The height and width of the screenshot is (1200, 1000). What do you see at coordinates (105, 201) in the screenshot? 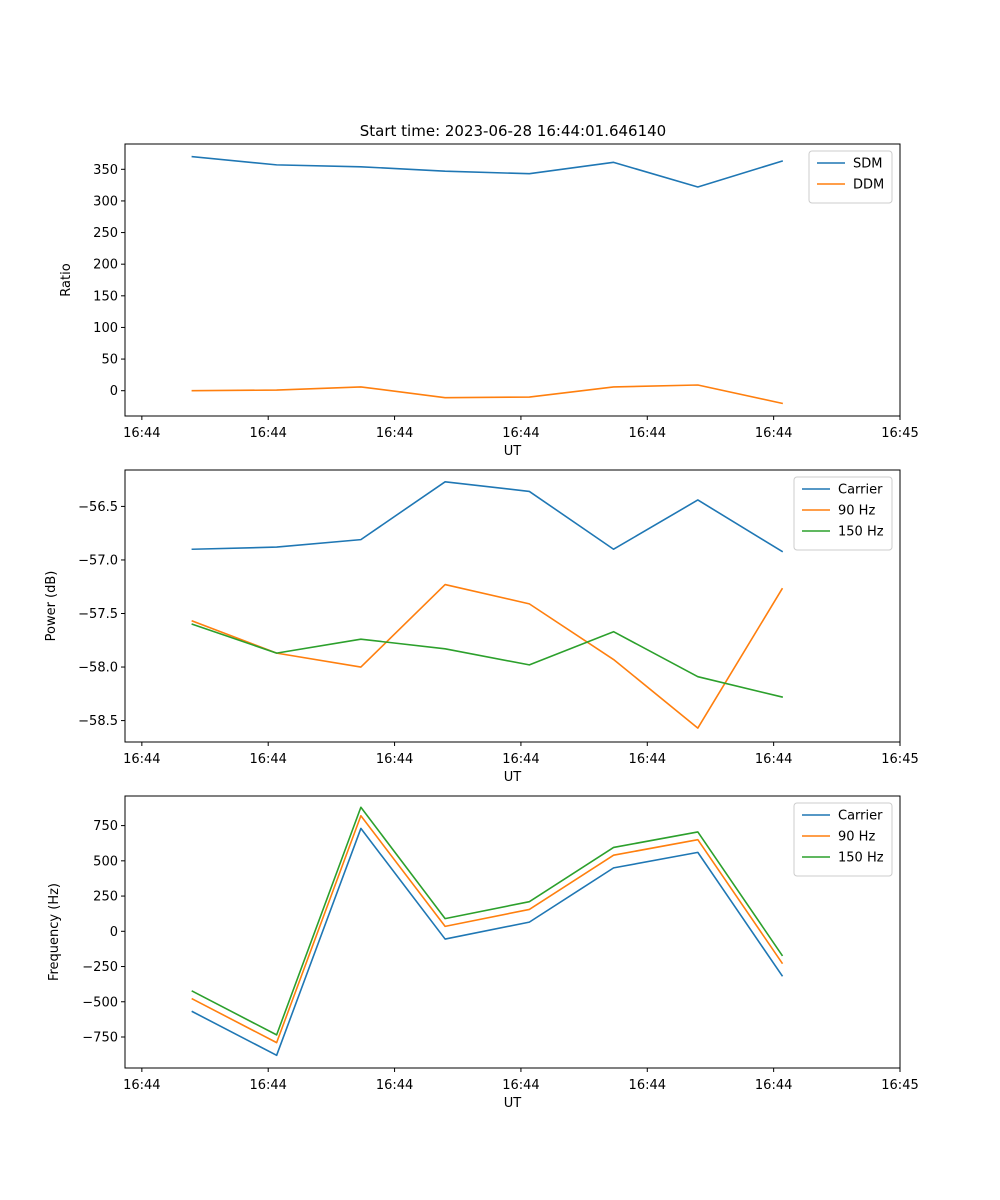
I see `y-tick-label: 300` at bounding box center [105, 201].